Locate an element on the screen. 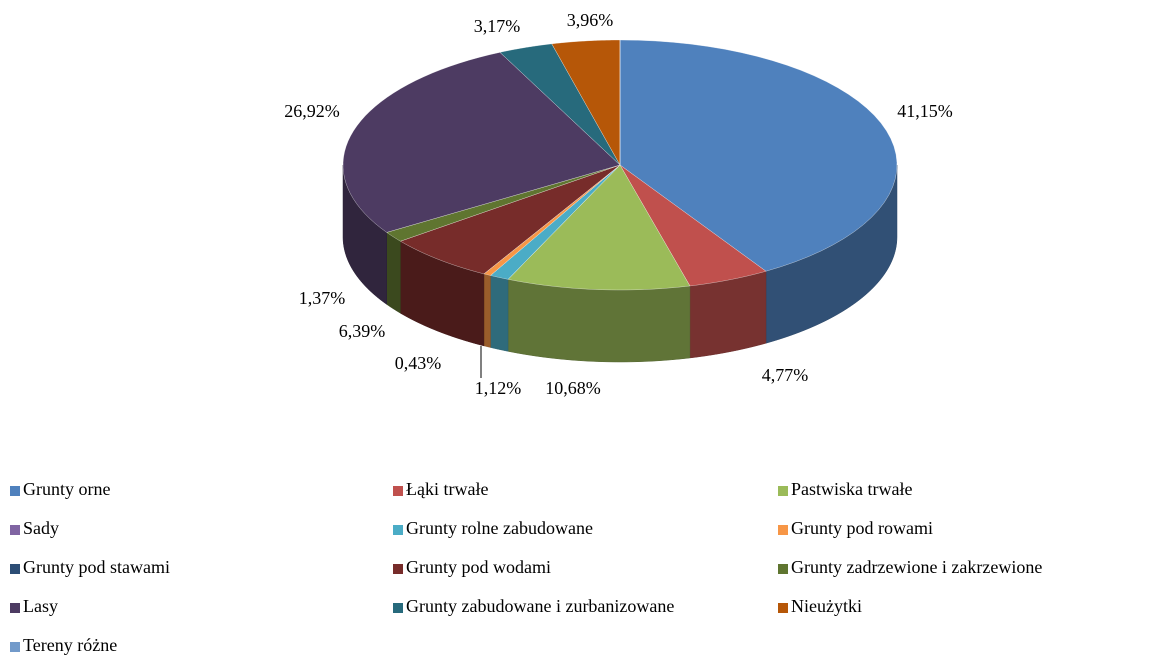  legend-label: Grunty orne is located at coordinates (66, 489).